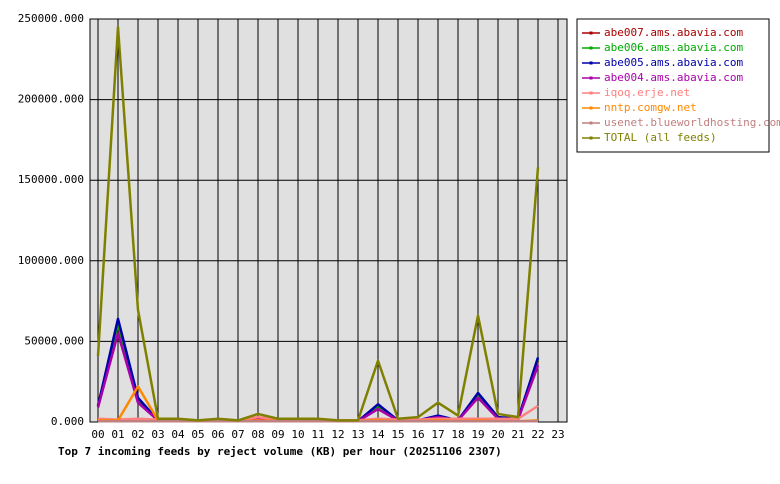 This screenshot has width=780, height=484. Describe the element at coordinates (660, 137) in the screenshot. I see `legend-label: TOTAL (all feeds)` at that location.